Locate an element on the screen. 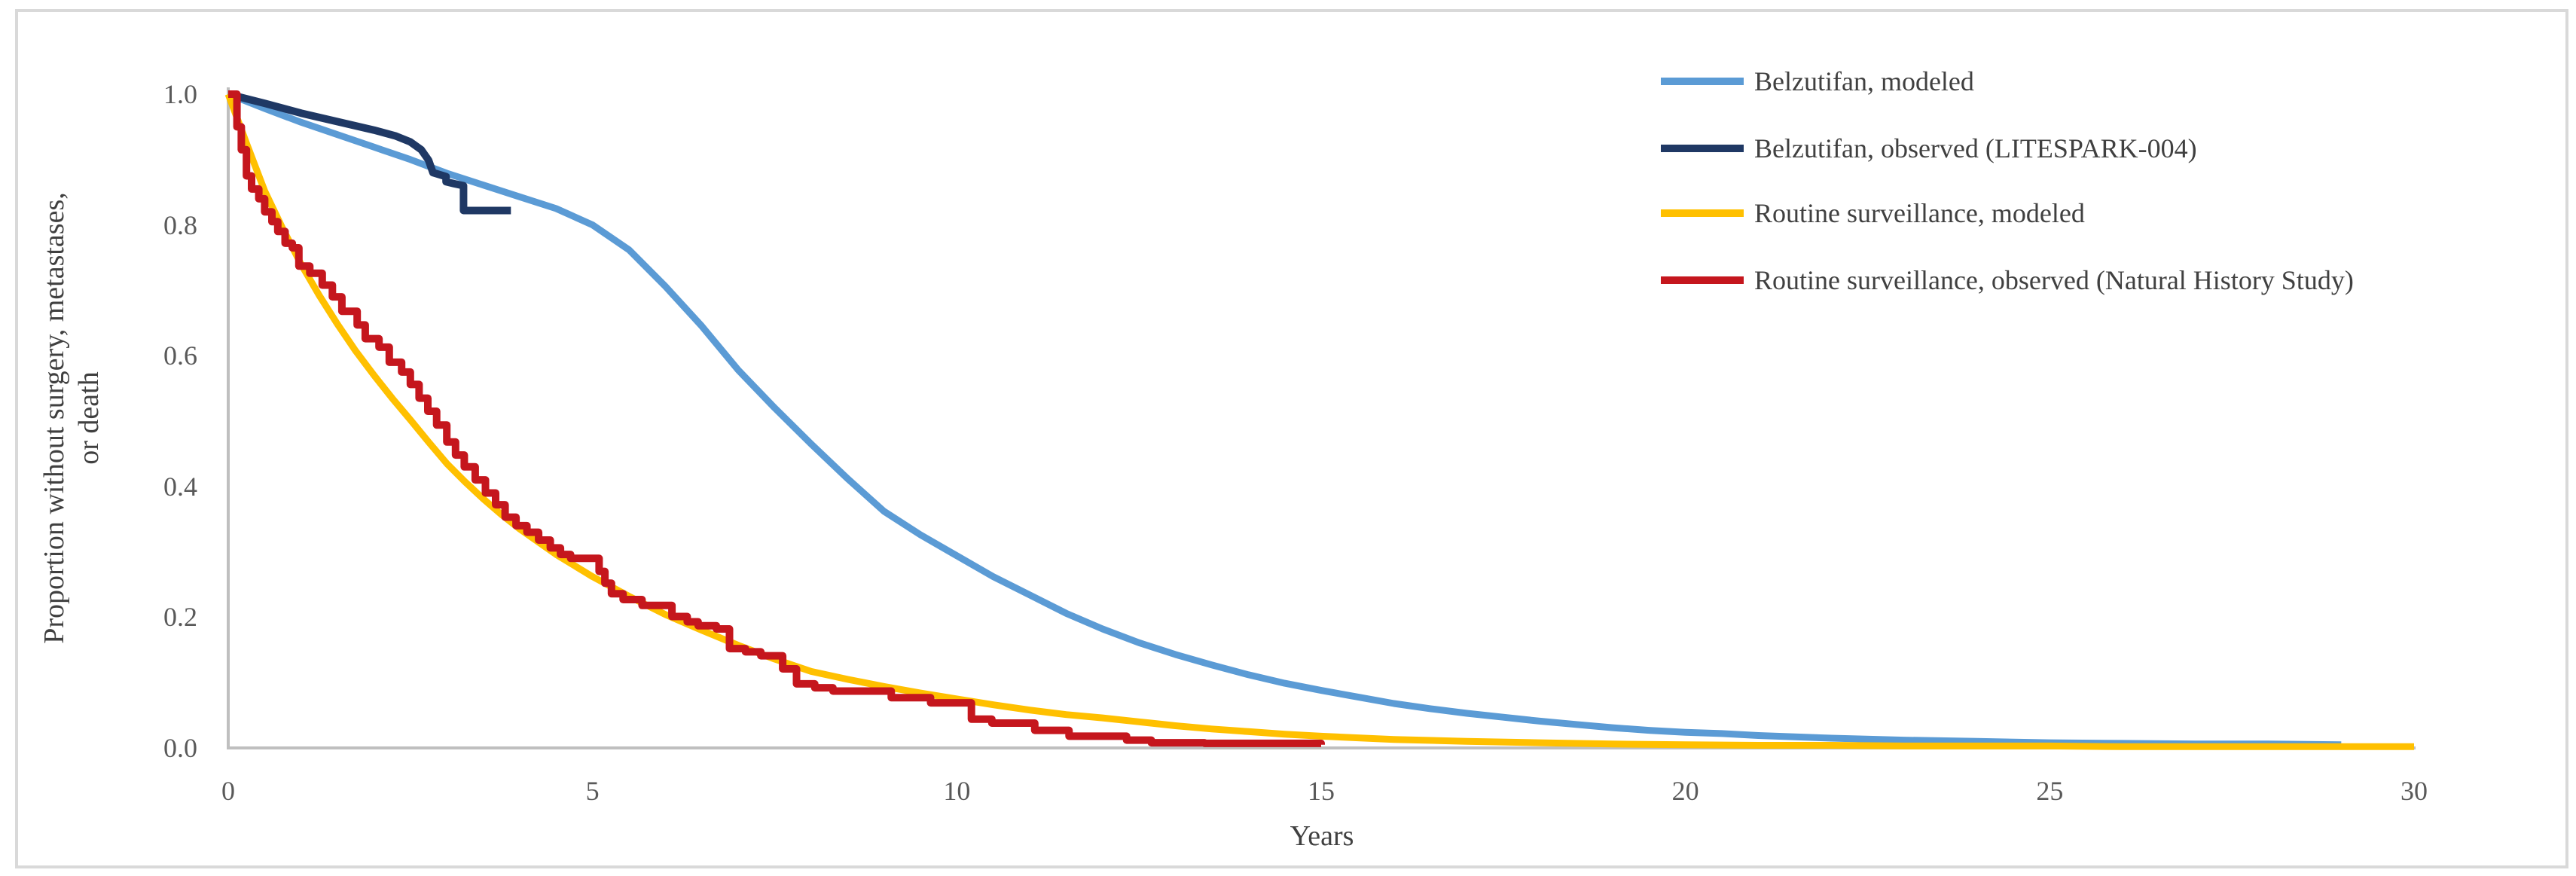 The width and height of the screenshot is (2576, 876). y-axis-title-line1: Proportion without surgery, metastases, is located at coordinates (54, 418).